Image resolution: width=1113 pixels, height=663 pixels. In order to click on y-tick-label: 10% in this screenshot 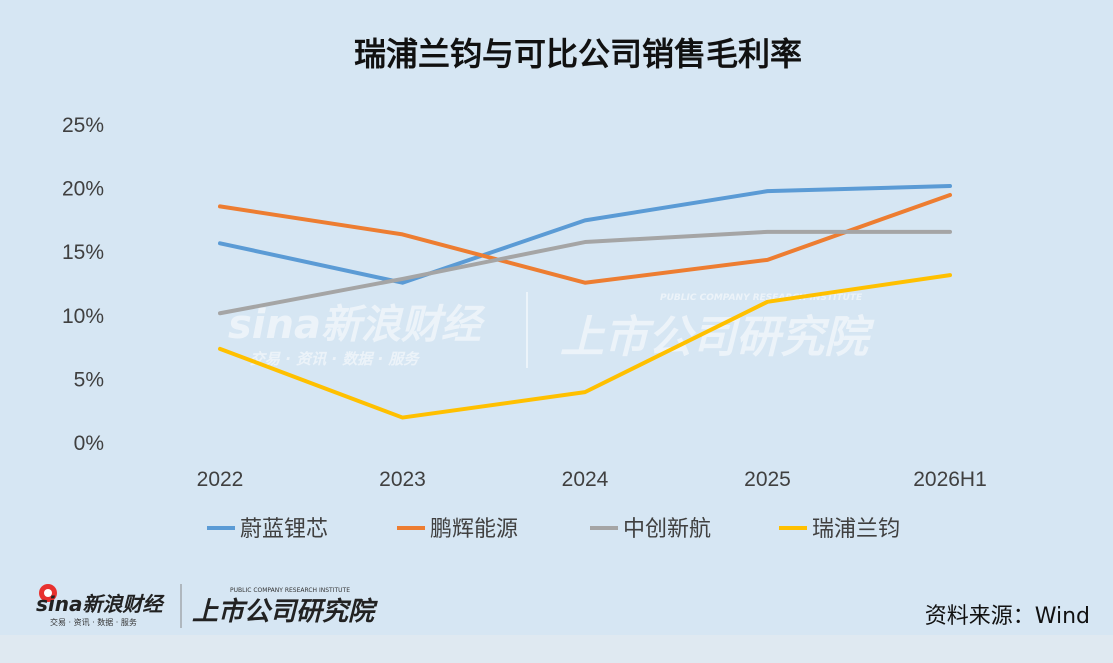, I will do `click(83, 316)`.